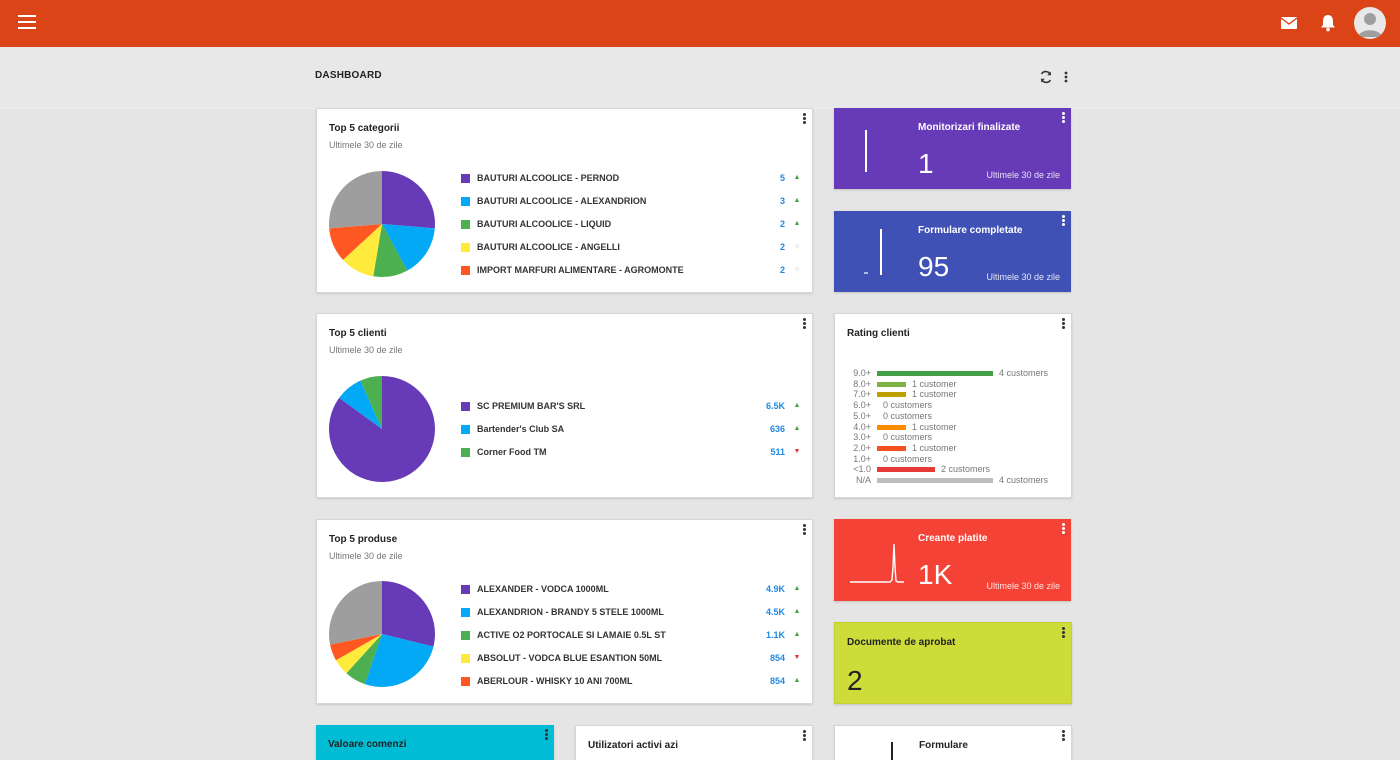  What do you see at coordinates (862, 394) in the screenshot?
I see `rating-label: 7.0+` at bounding box center [862, 394].